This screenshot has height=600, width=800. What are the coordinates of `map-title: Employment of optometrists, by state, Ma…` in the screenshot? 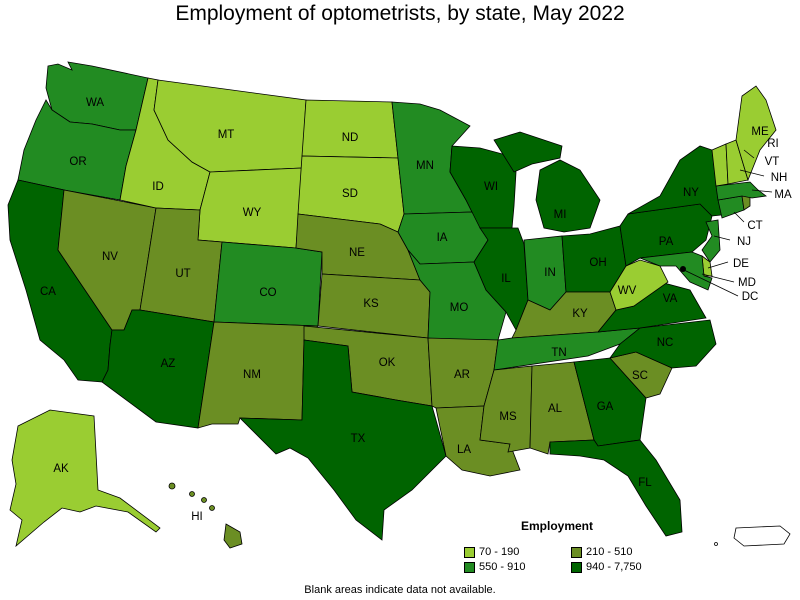 It's located at (400, 13).